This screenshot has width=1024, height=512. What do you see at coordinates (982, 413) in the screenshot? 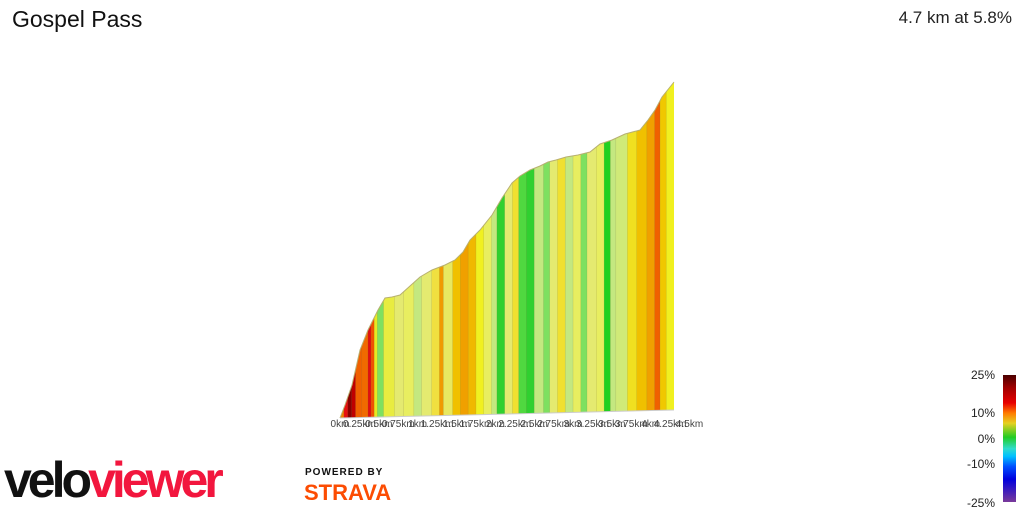
I see `legend-label-10: 10%` at bounding box center [982, 413].